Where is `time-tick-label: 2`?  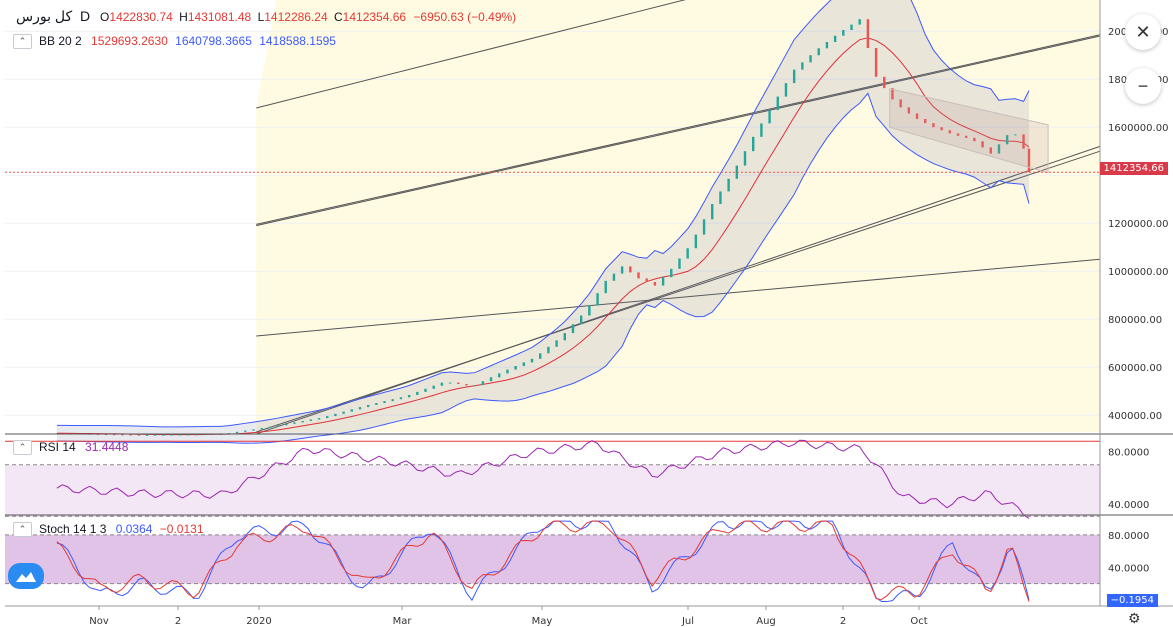 time-tick-label: 2 is located at coordinates (178, 621).